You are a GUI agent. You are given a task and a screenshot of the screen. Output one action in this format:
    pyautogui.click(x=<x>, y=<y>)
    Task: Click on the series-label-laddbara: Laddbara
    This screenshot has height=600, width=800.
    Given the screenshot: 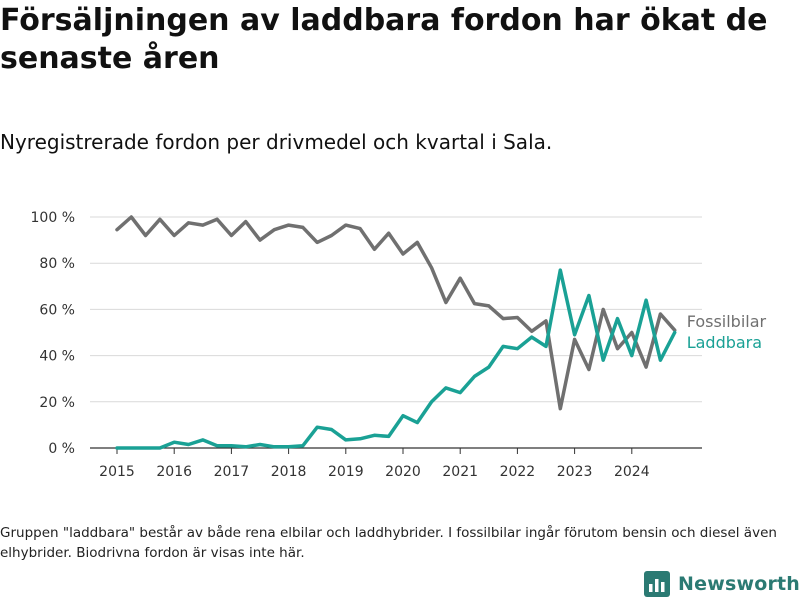 What is the action you would take?
    pyautogui.click(x=724, y=342)
    